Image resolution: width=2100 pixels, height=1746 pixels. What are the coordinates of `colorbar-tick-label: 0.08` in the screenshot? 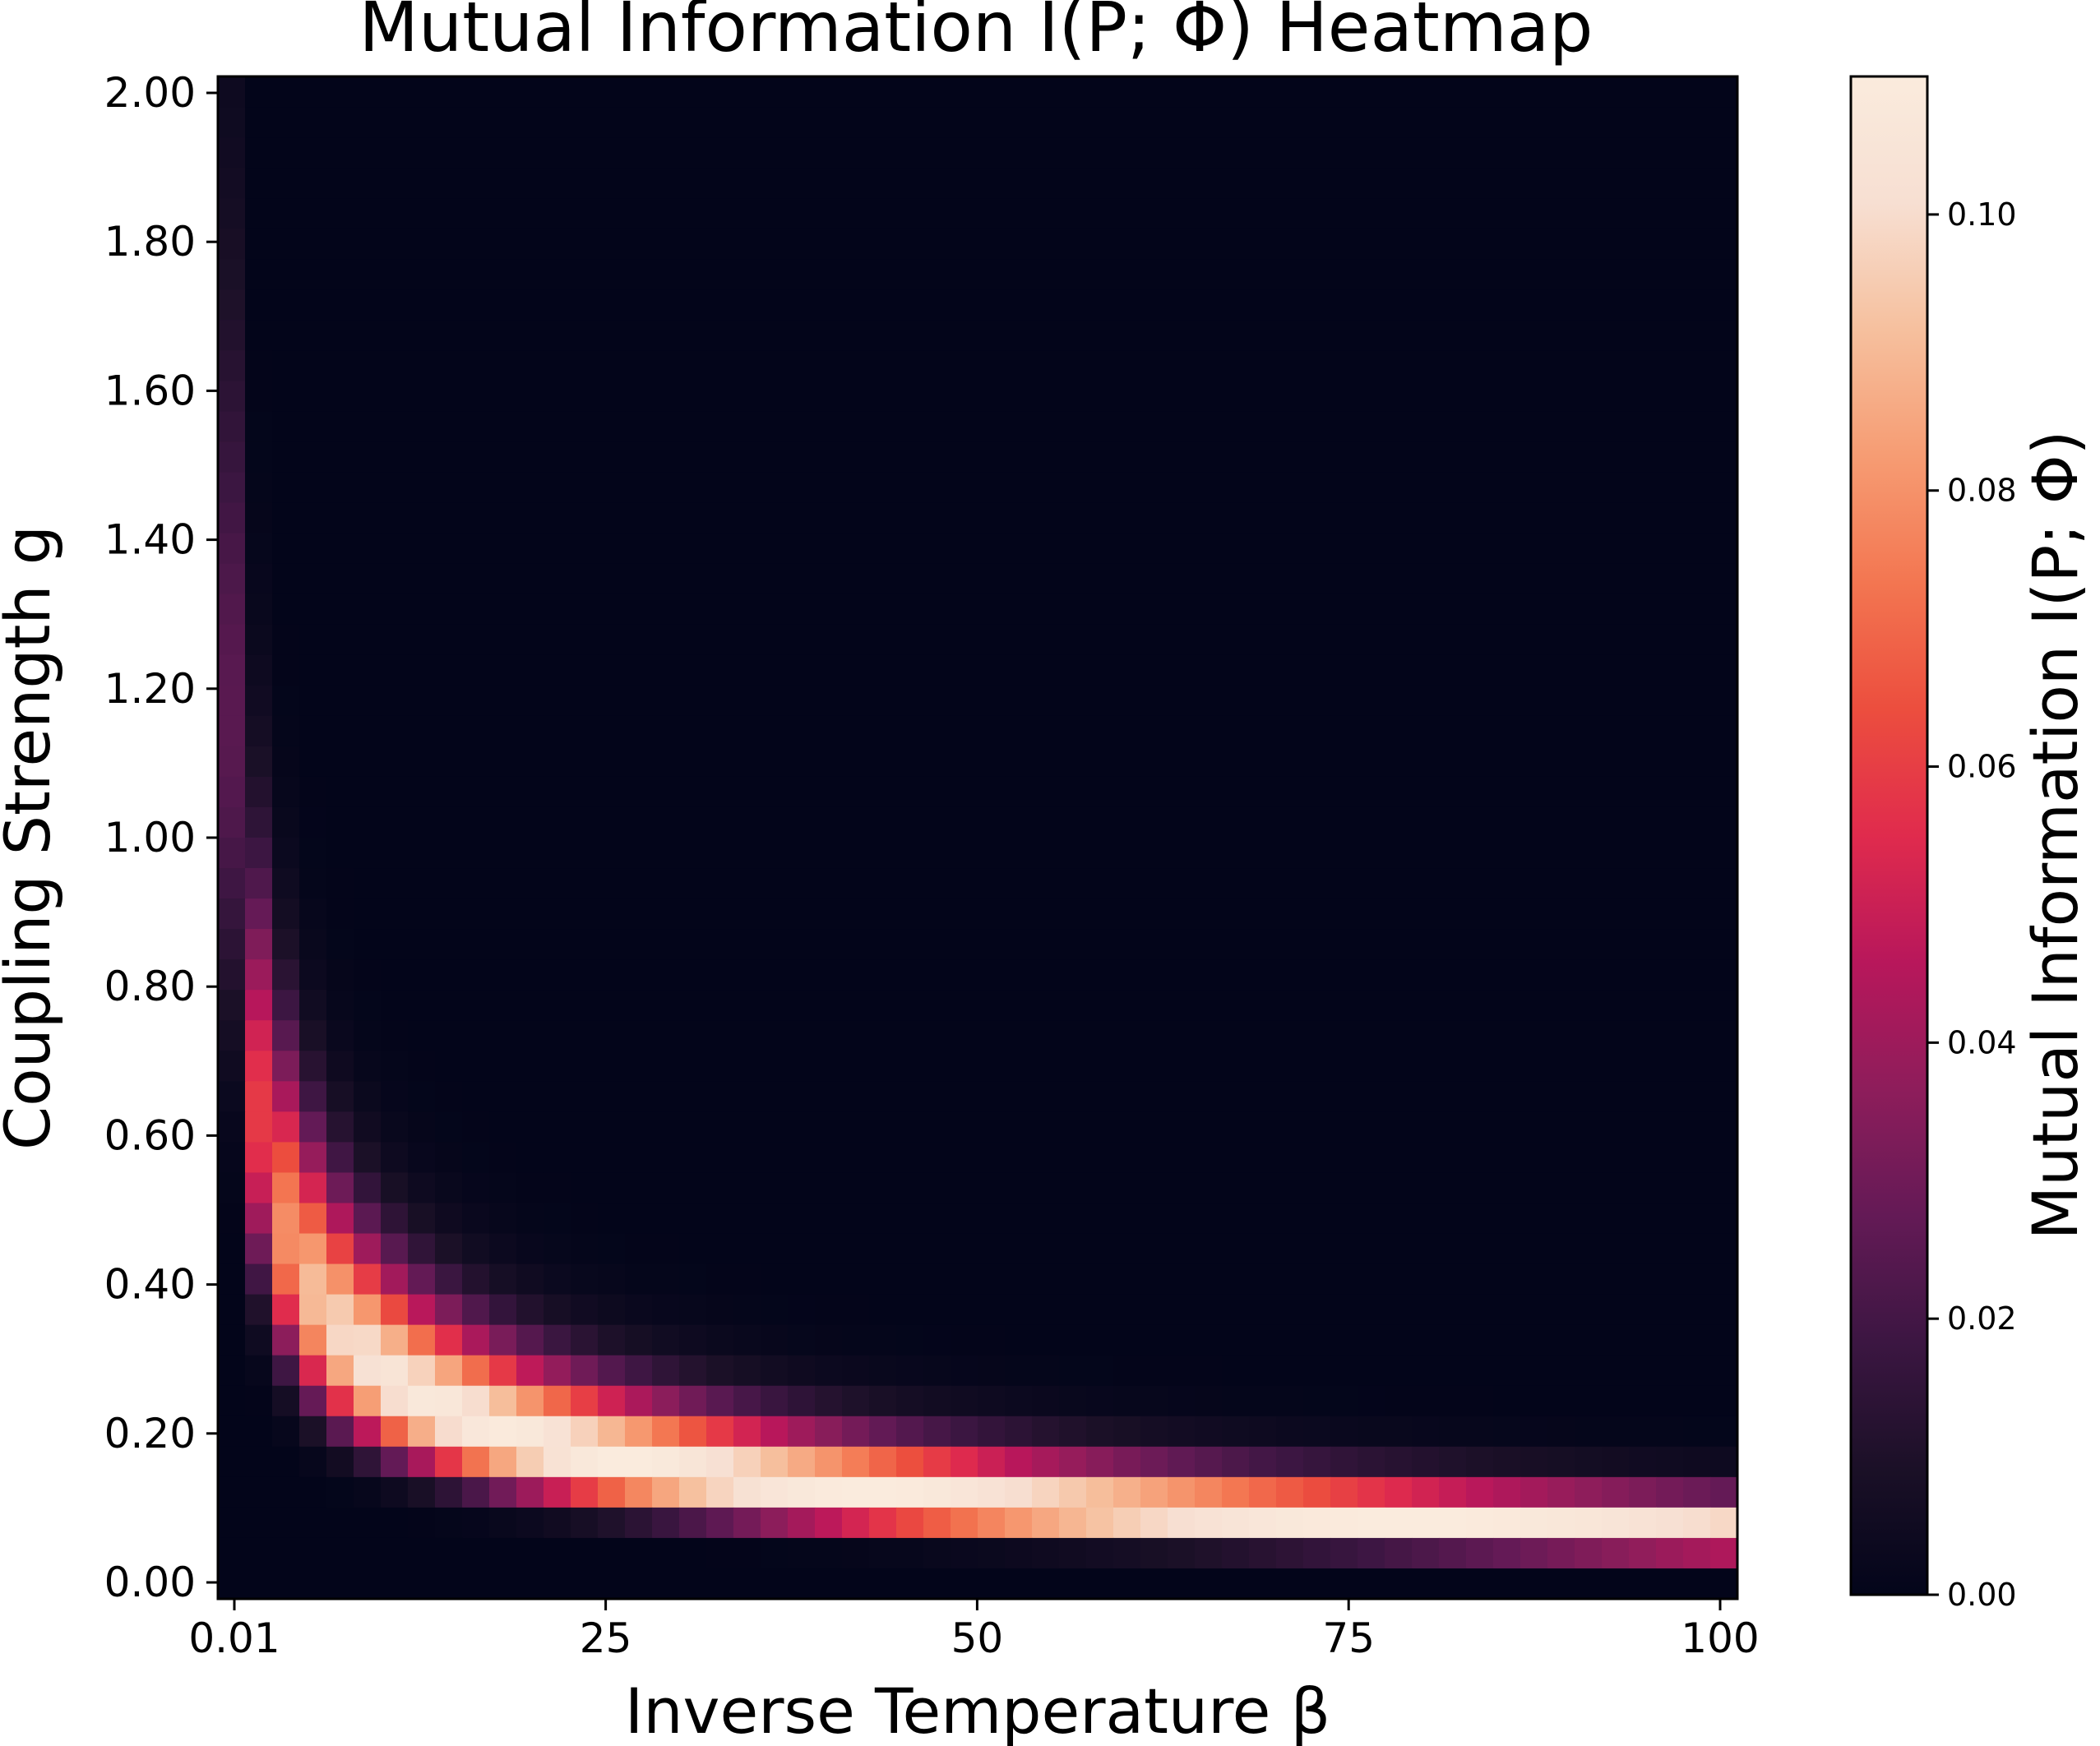 It's located at (1982, 491).